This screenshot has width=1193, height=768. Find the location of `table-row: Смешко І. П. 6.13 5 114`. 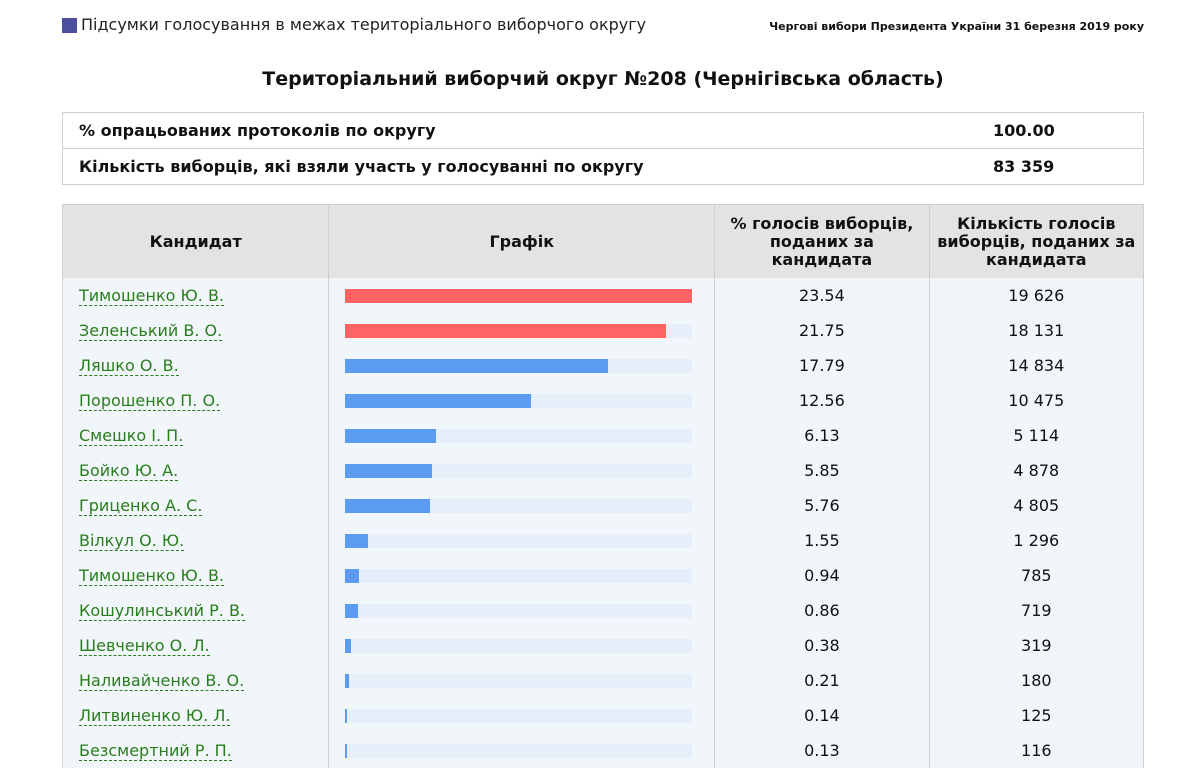

table-row: Смешко І. П. 6.13 5 114 is located at coordinates (603, 435).